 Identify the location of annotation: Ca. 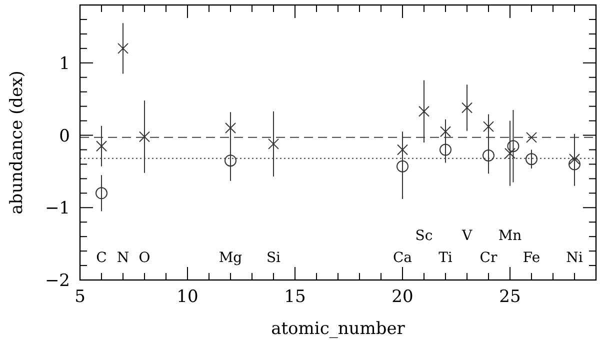
(402, 258).